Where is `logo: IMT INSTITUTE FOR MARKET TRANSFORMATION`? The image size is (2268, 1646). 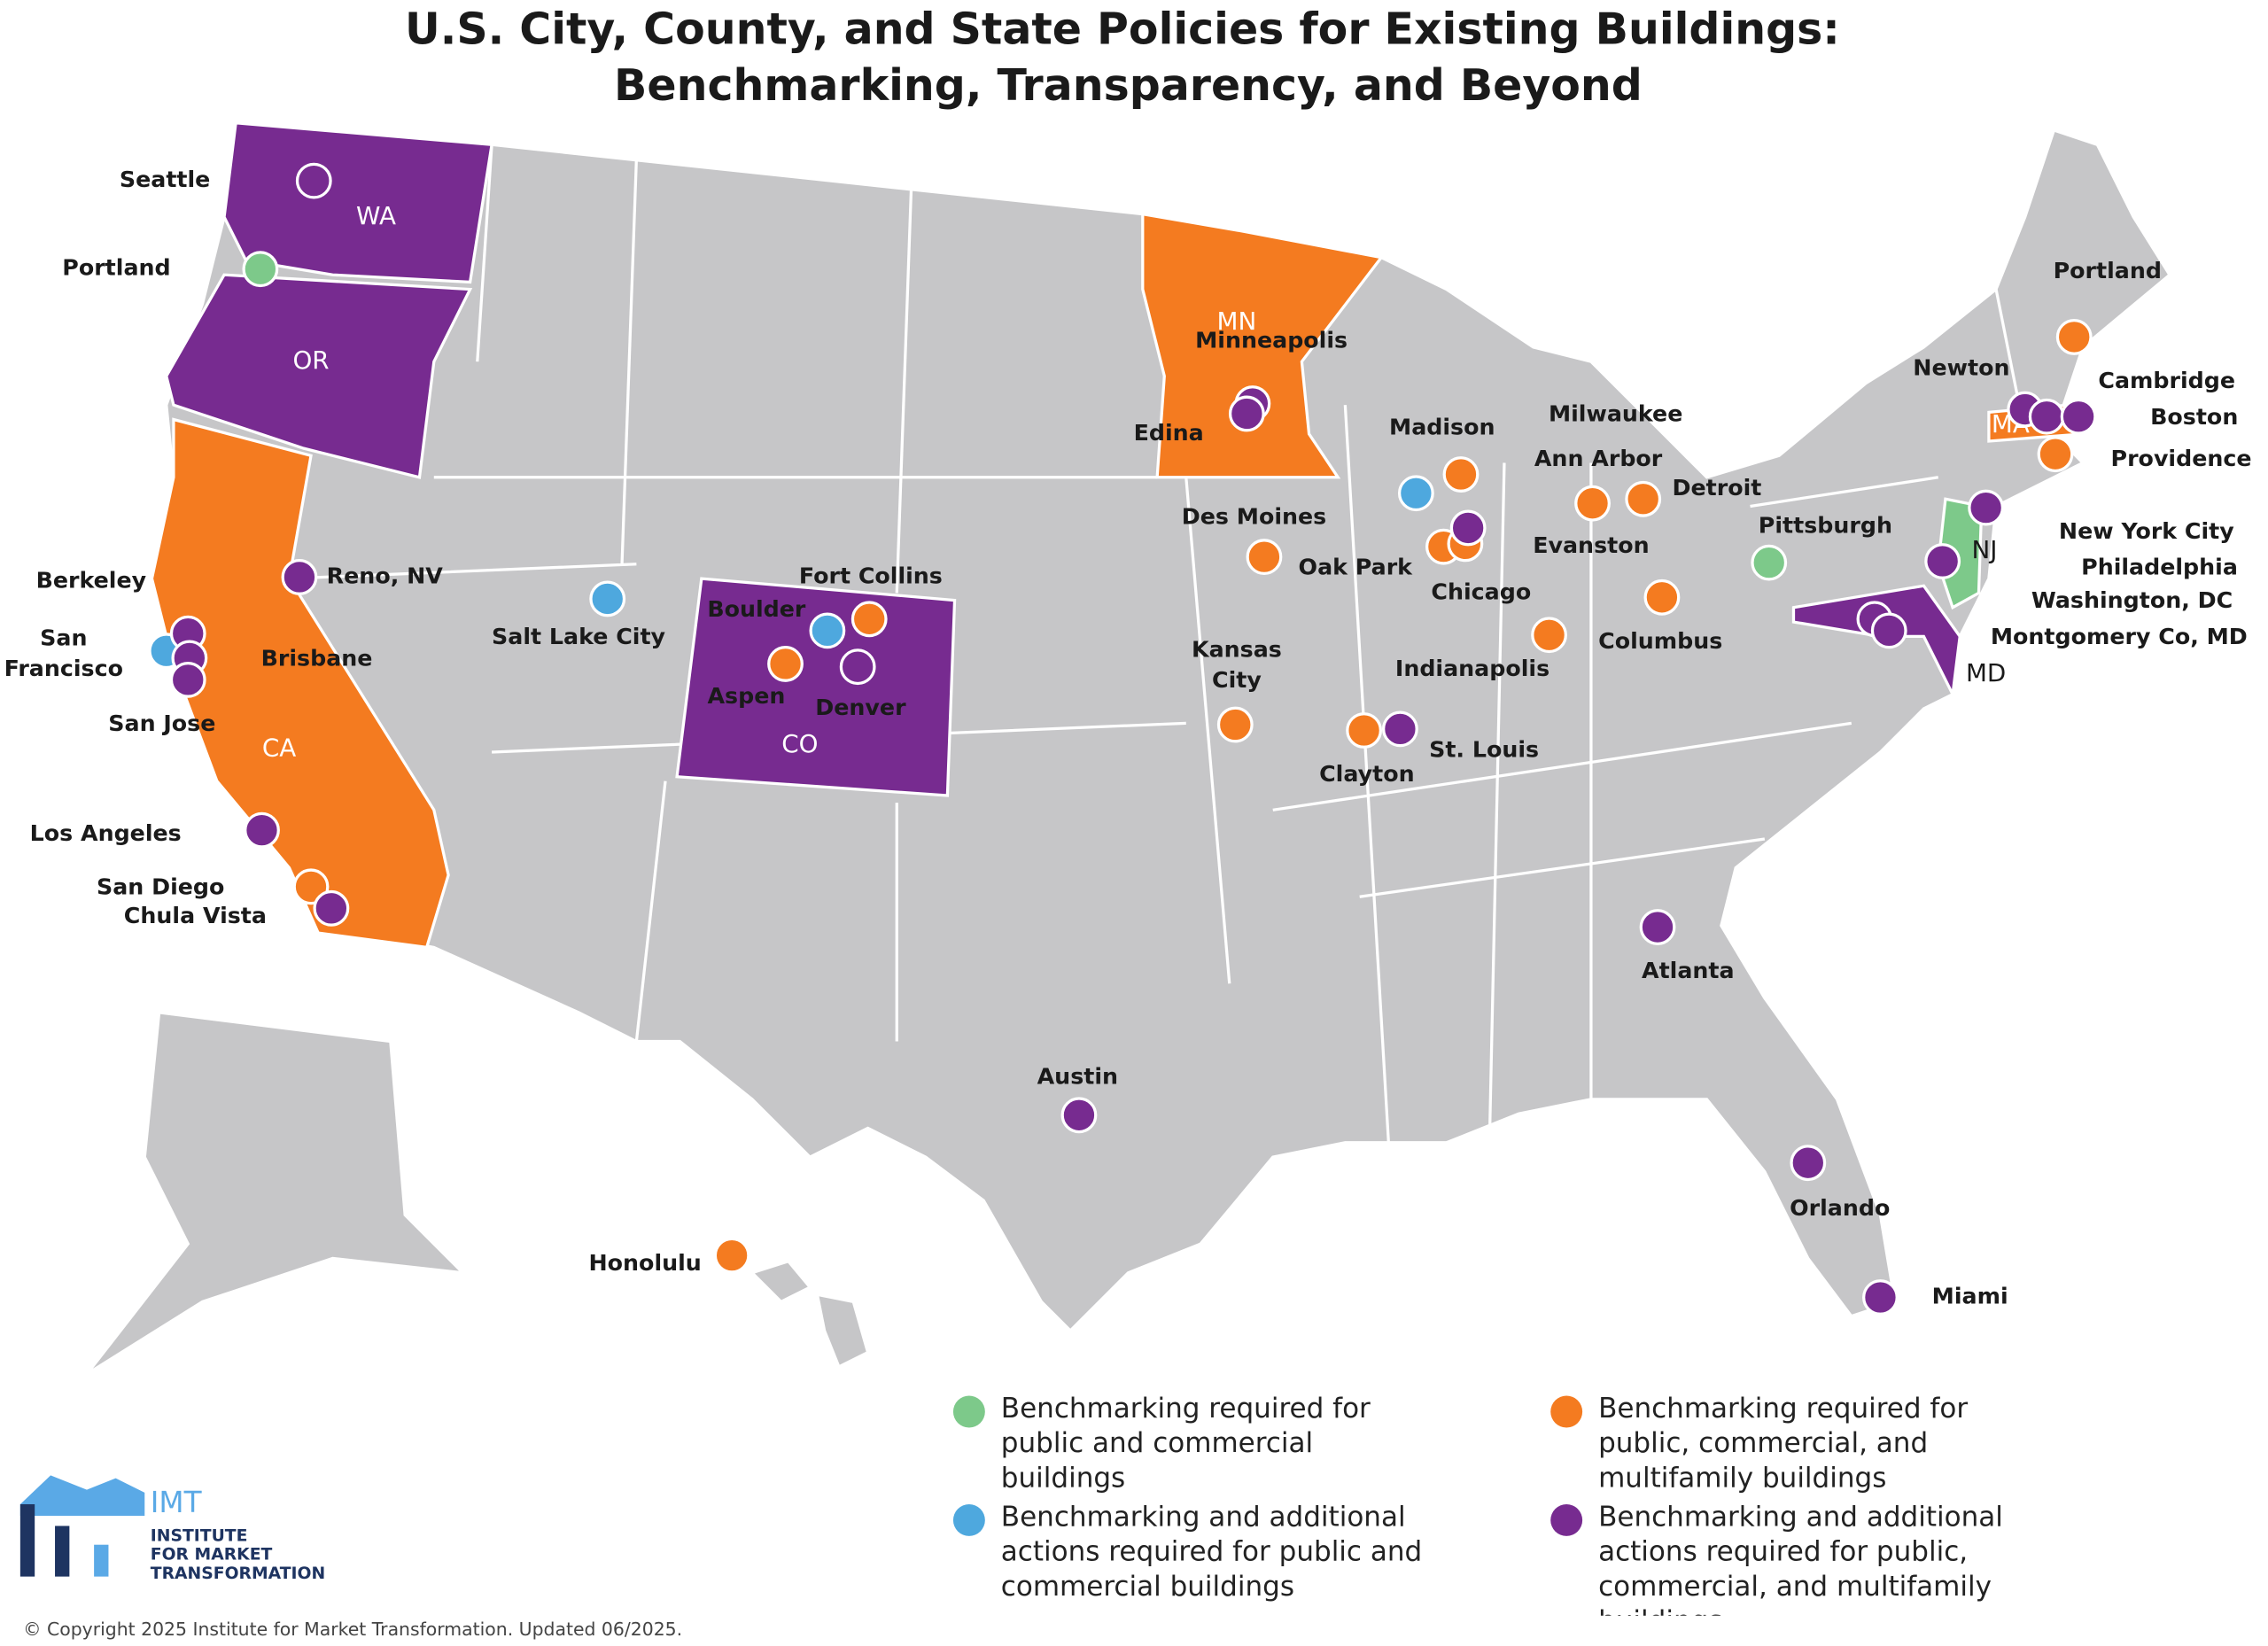 logo: IMT INSTITUTE FOR MARKET TRANSFORMATION is located at coordinates (172, 1529).